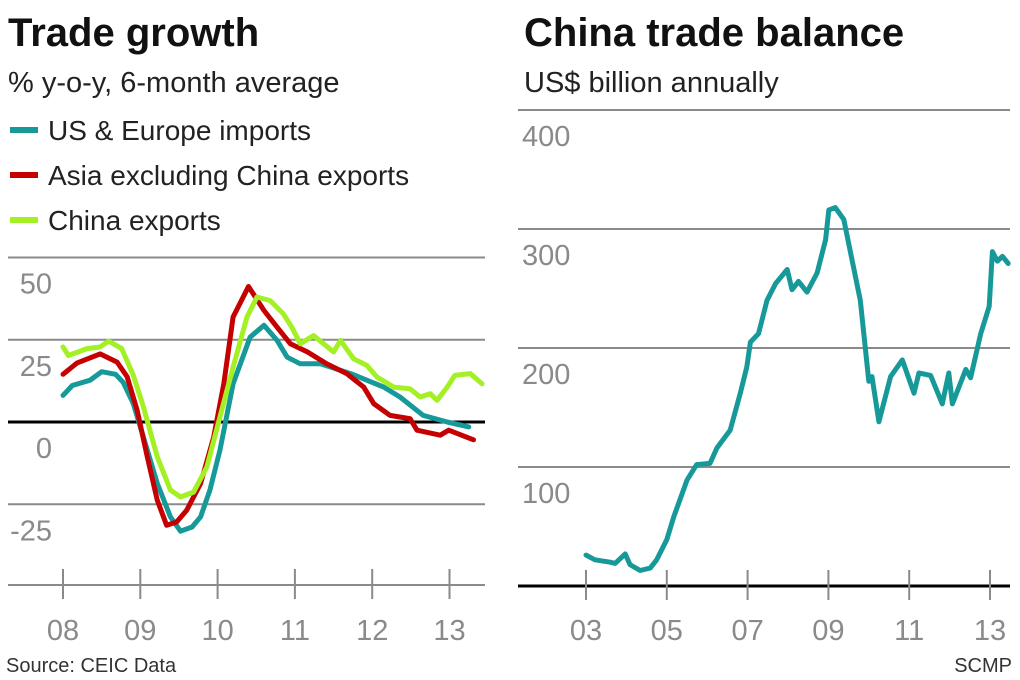 The image size is (1020, 680). Describe the element at coordinates (714, 33) in the screenshot. I see `chart-title: China trade balance` at that location.